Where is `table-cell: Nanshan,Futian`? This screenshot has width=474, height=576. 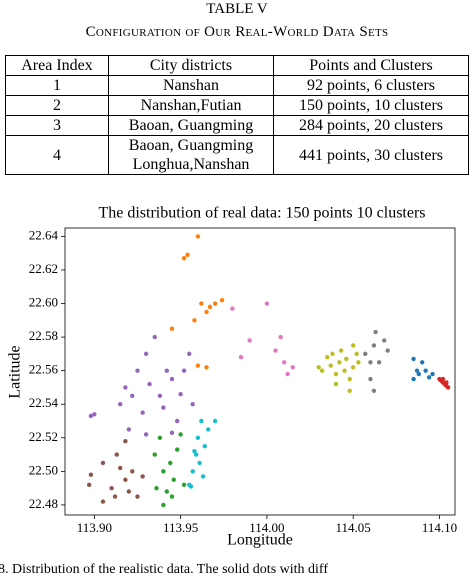 table-cell: Nanshan,Futian is located at coordinates (191, 105).